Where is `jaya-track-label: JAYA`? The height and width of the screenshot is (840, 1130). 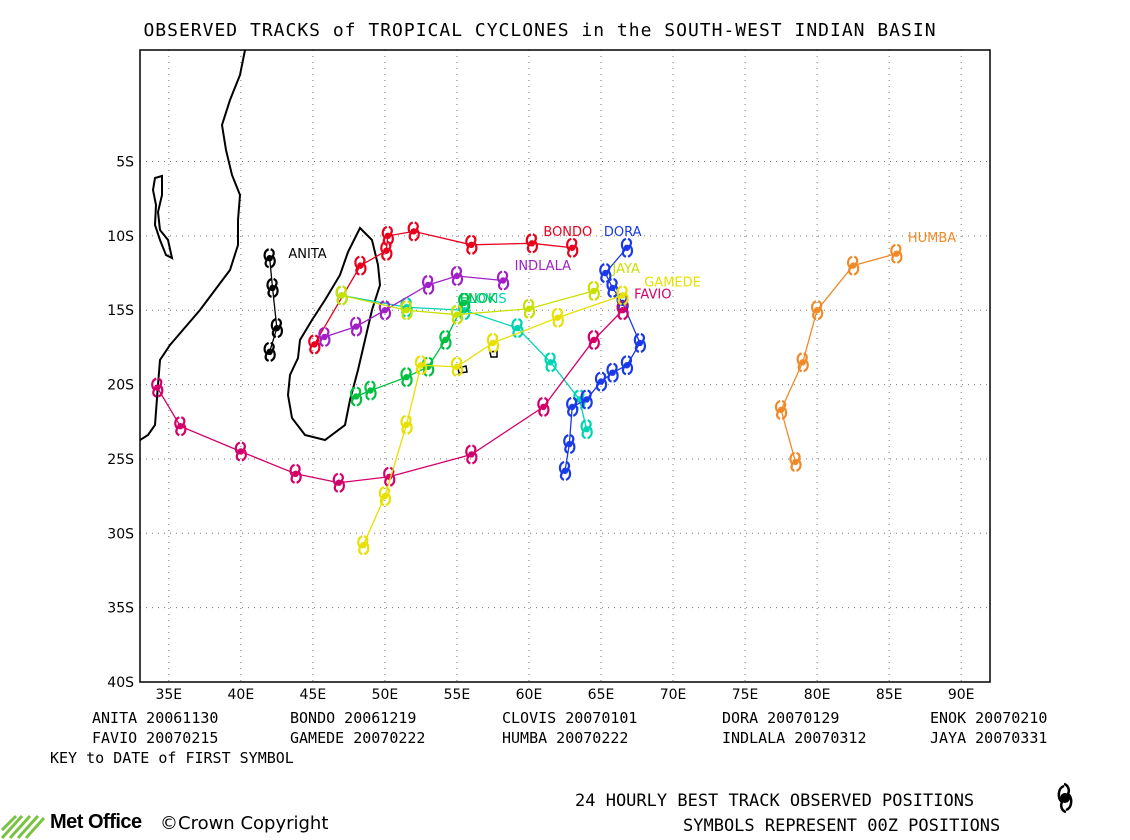 jaya-track-label: JAYA is located at coordinates (626, 269).